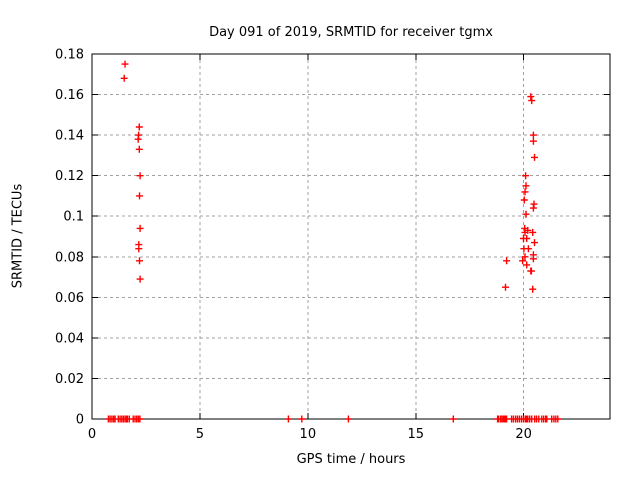 The image size is (640, 480). What do you see at coordinates (18, 236) in the screenshot?
I see `y-axis-label: SRMTID / TECUs` at bounding box center [18, 236].